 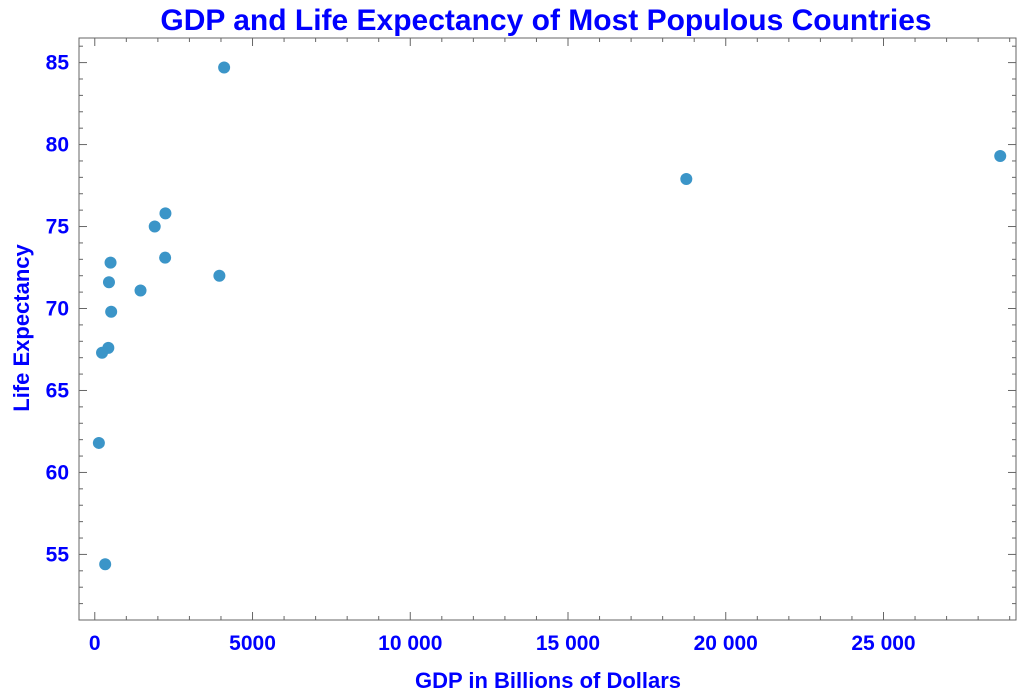 I want to click on x-tick-label: 5000, so click(x=252, y=643).